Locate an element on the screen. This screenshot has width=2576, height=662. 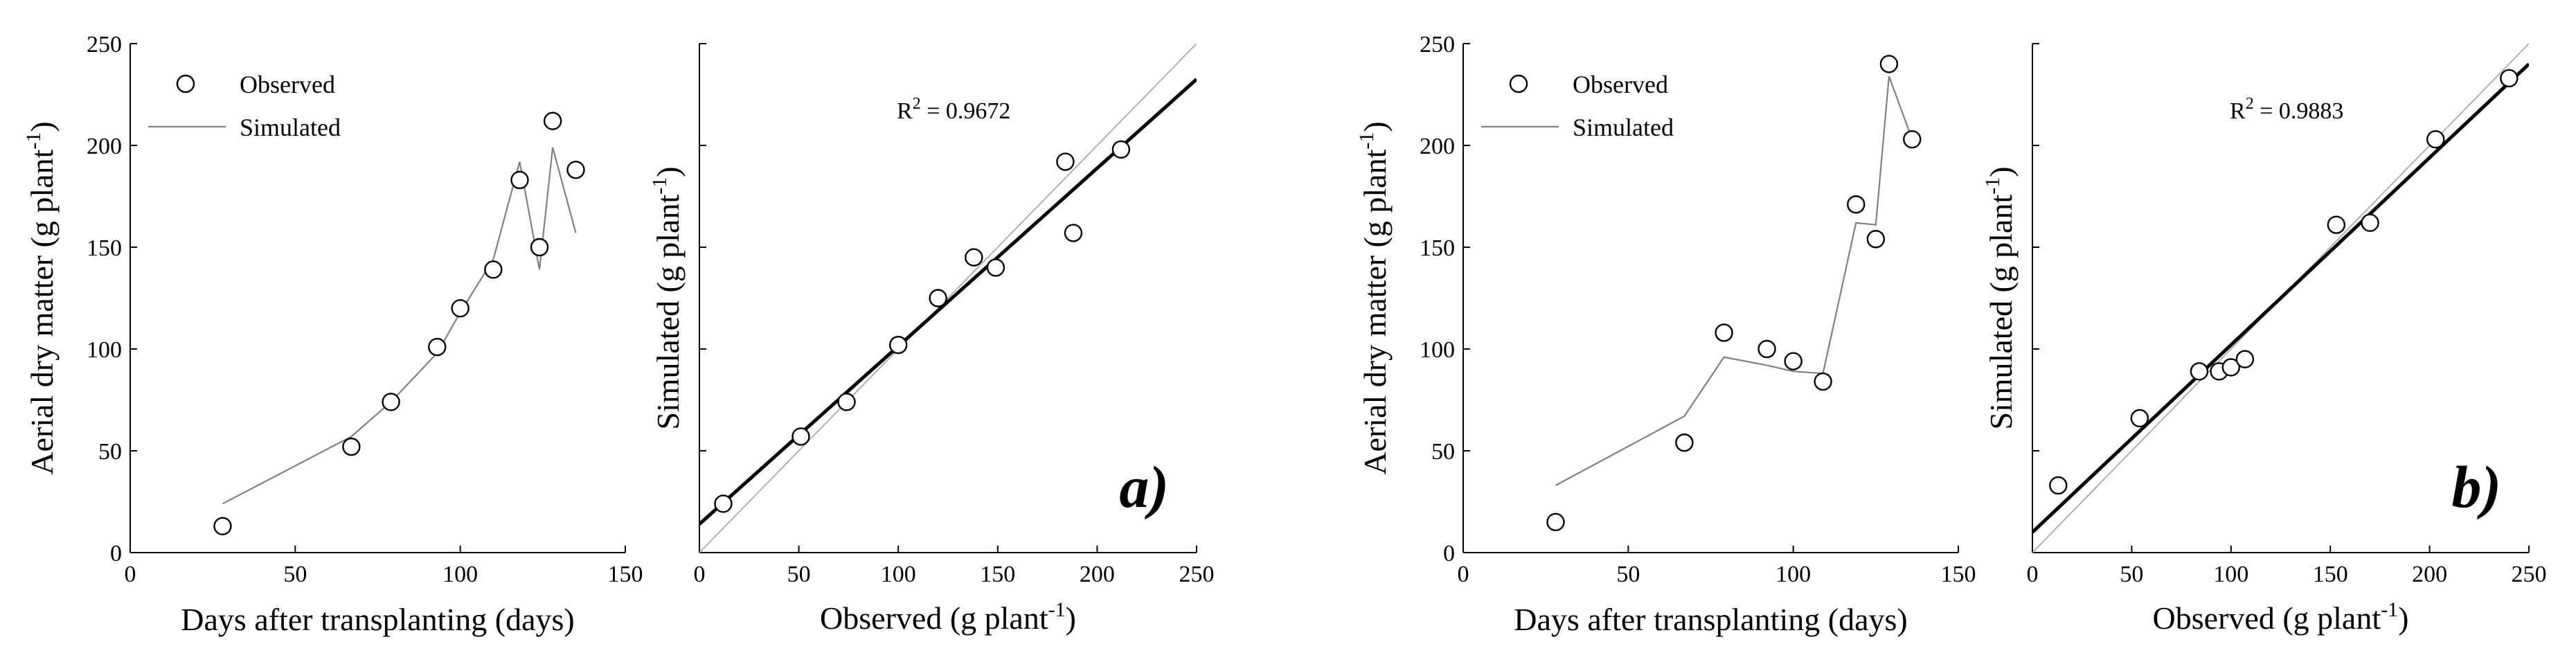
x-tick-label: 250 is located at coordinates (1197, 574).